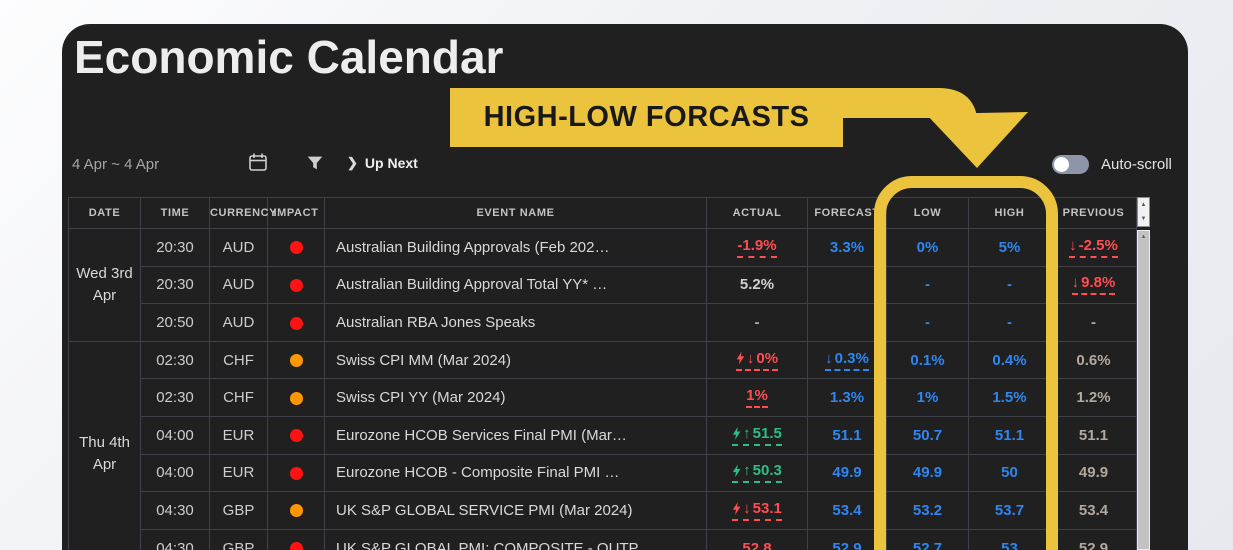 The image size is (1233, 550). Describe the element at coordinates (116, 164) in the screenshot. I see `date-range: 4 Apr ~ 4 Apr` at that location.